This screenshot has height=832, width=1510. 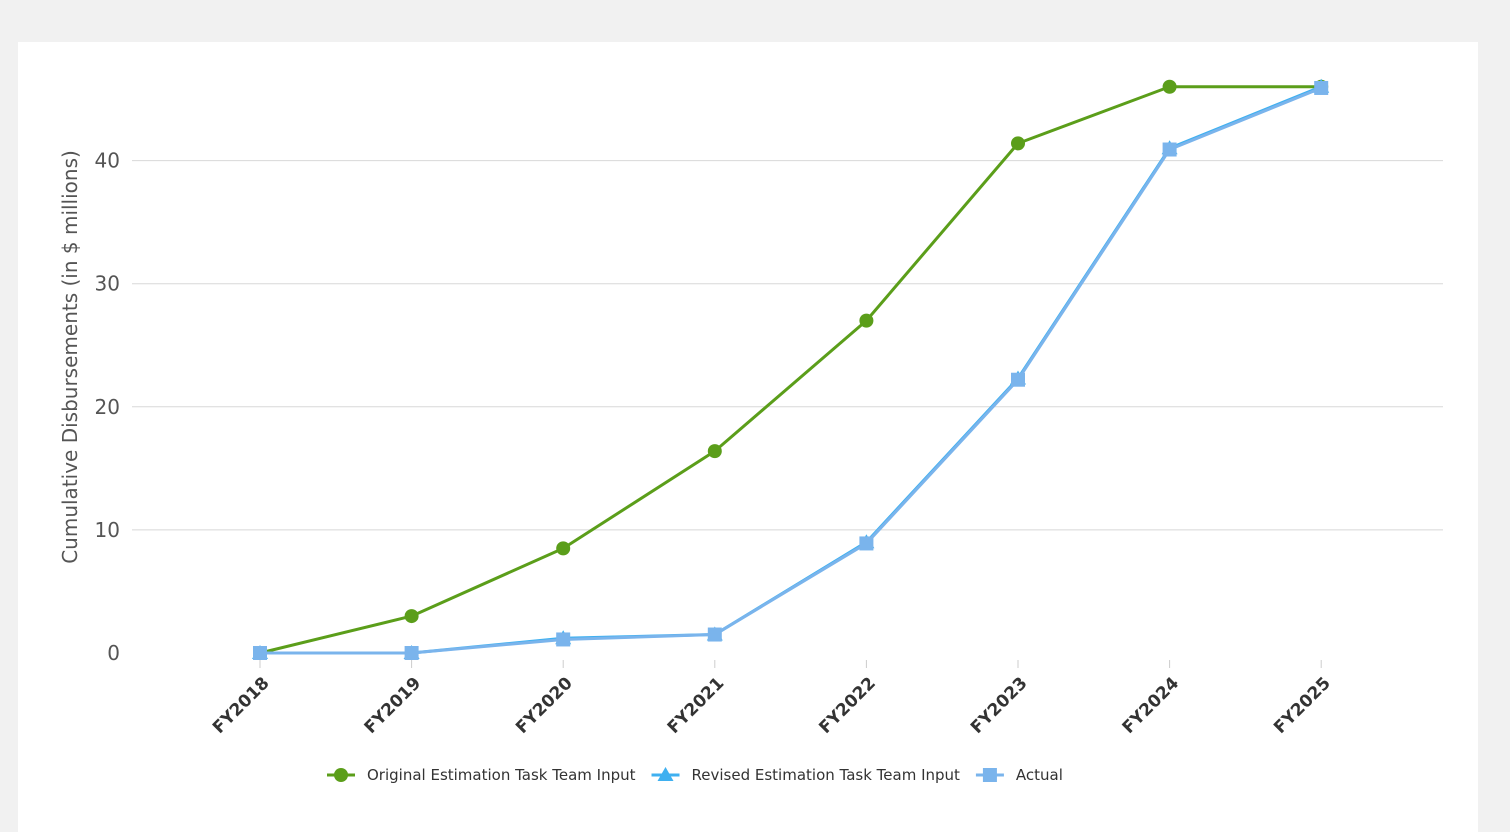 I want to click on x-tick-label: FY2024, so click(x=1151, y=705).